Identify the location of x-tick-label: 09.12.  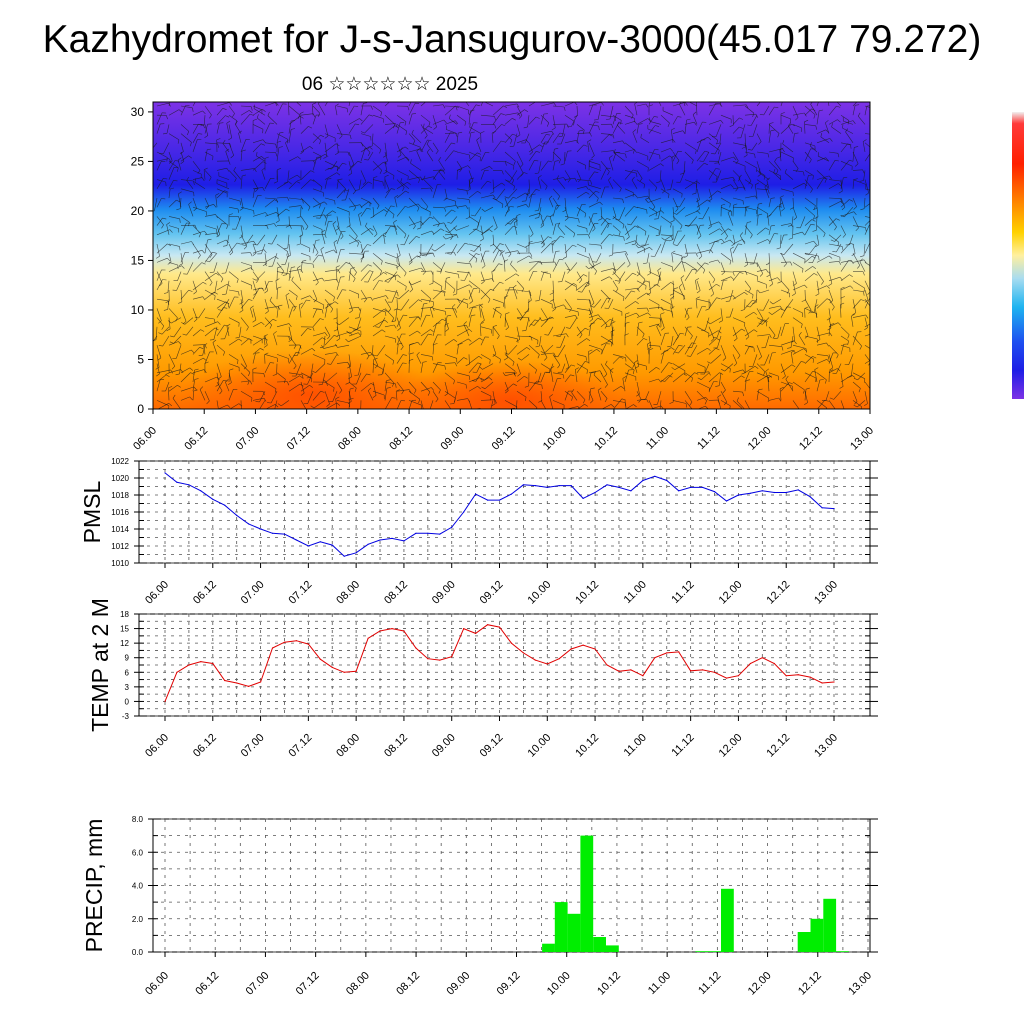
(504, 439).